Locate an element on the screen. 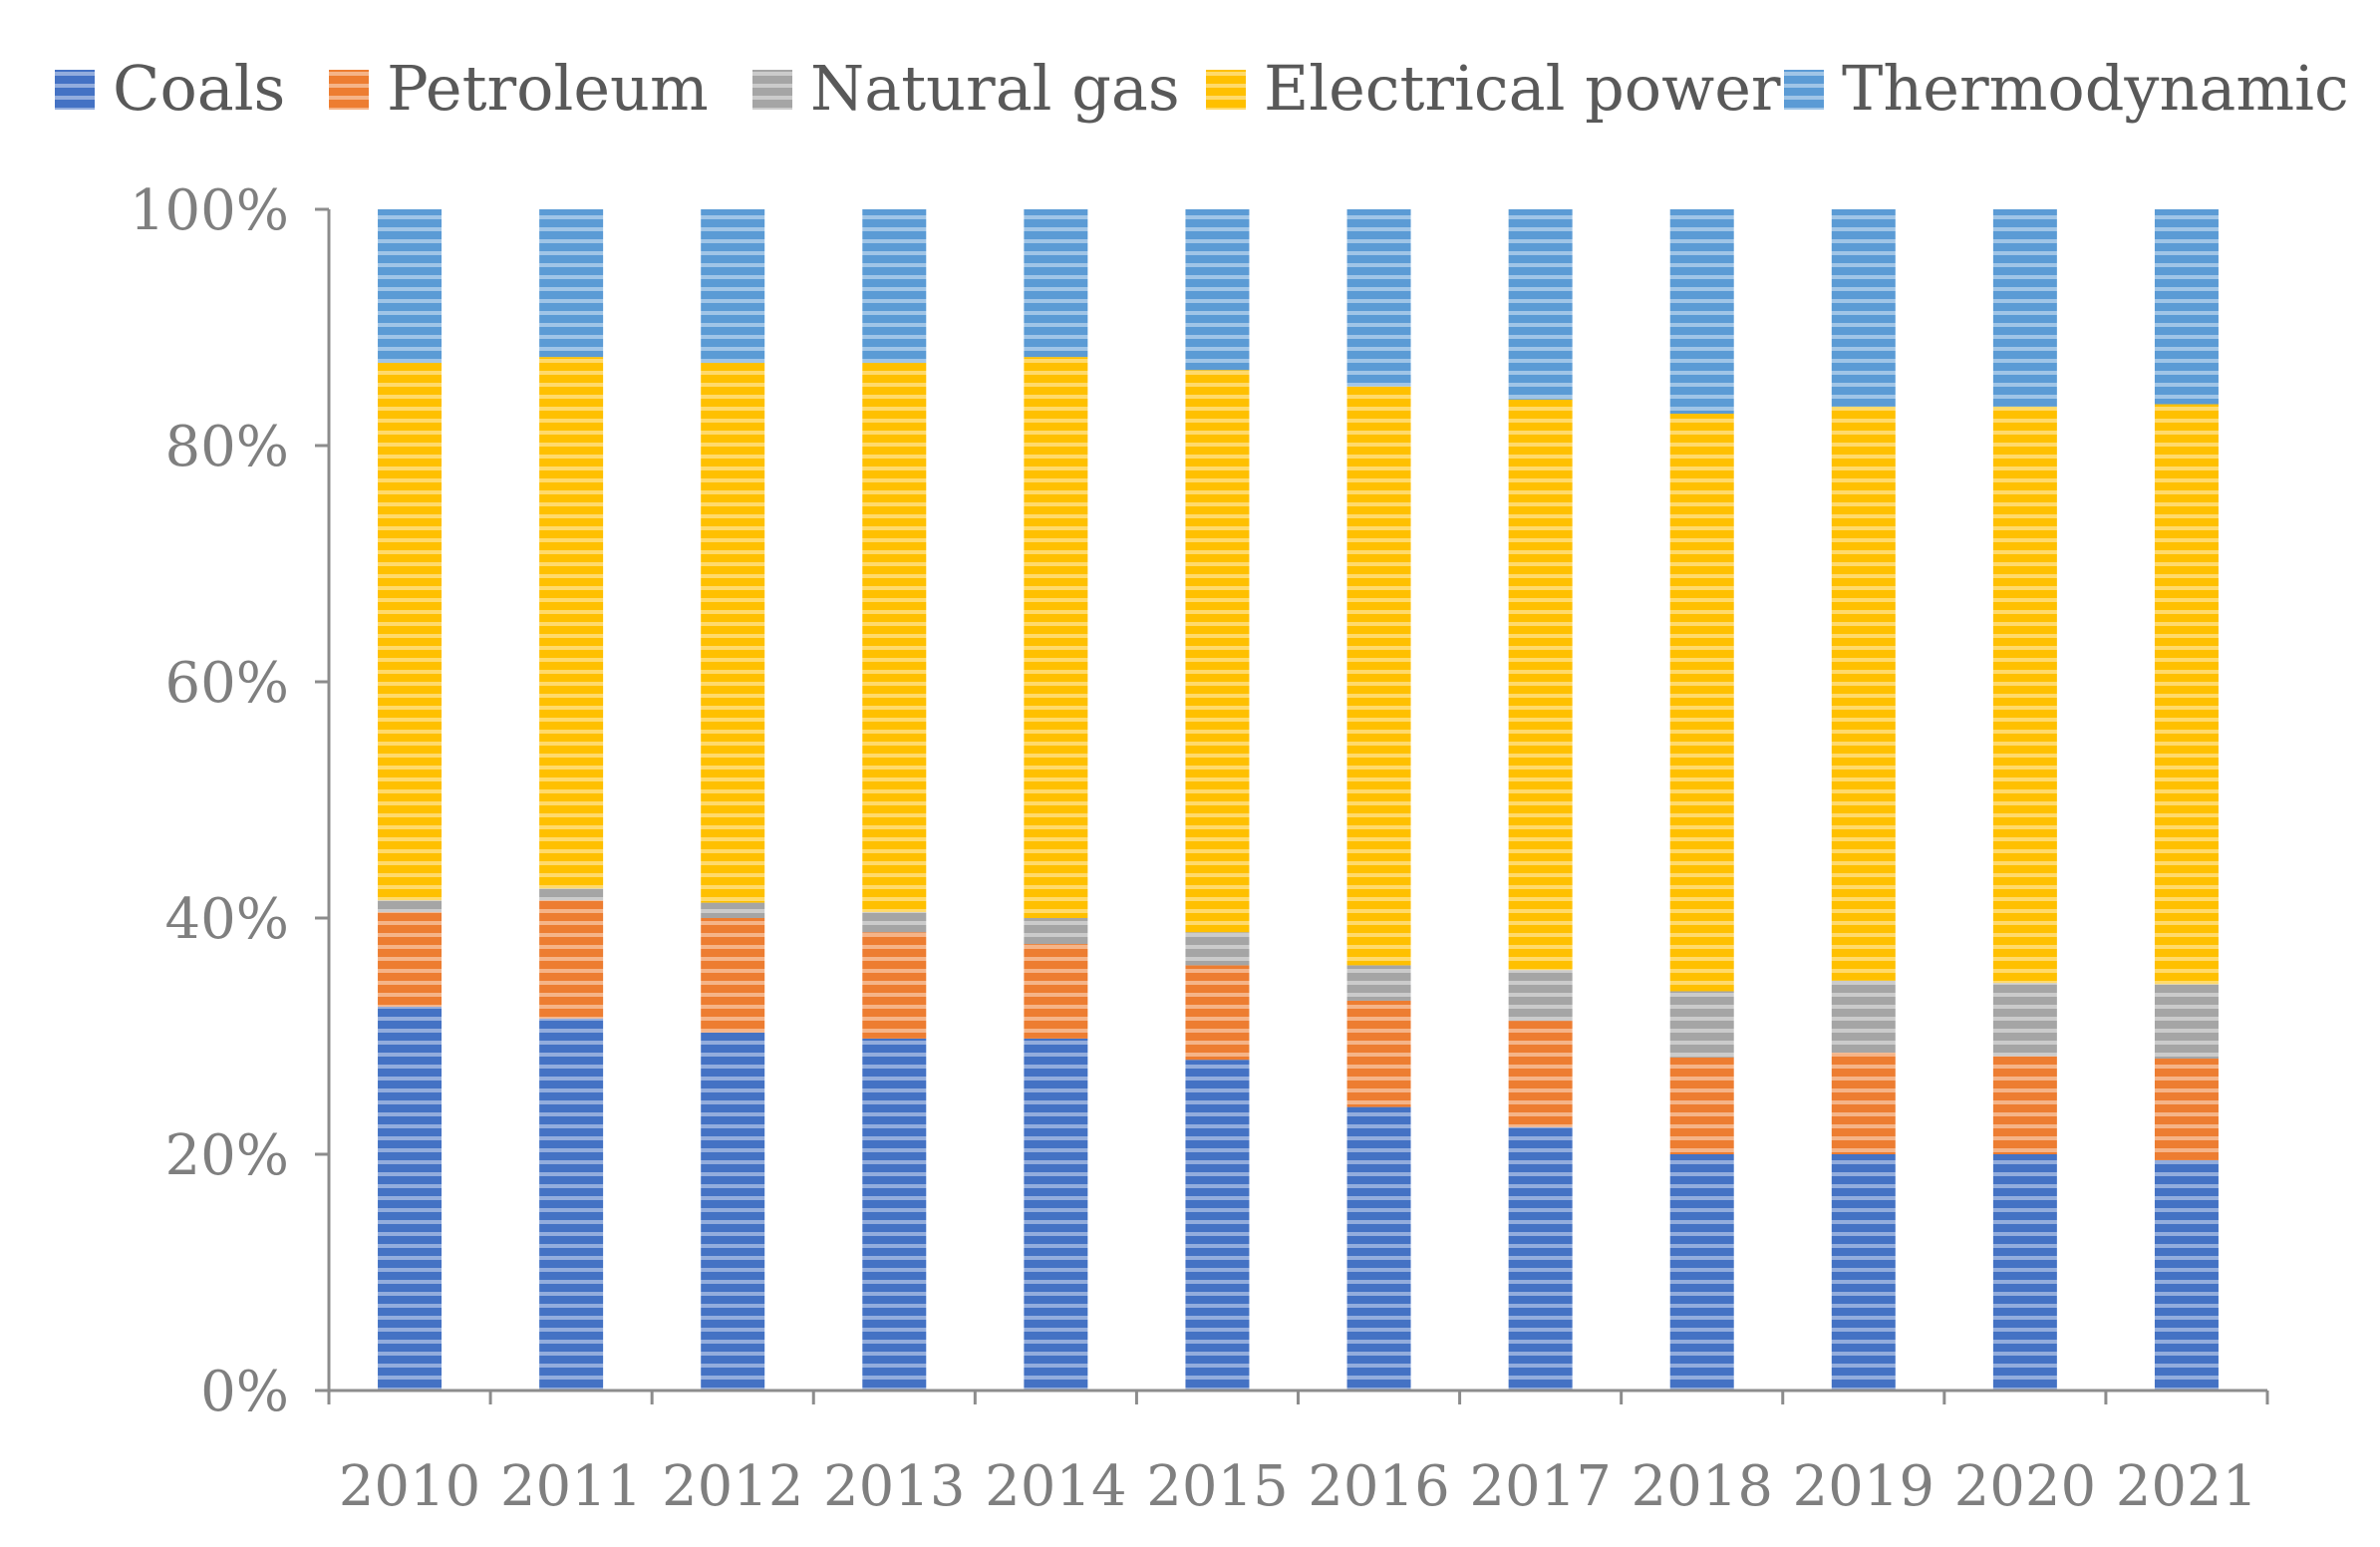 Image resolution: width=2380 pixels, height=1547 pixels. bar-coals-2015 is located at coordinates (1217, 1225).